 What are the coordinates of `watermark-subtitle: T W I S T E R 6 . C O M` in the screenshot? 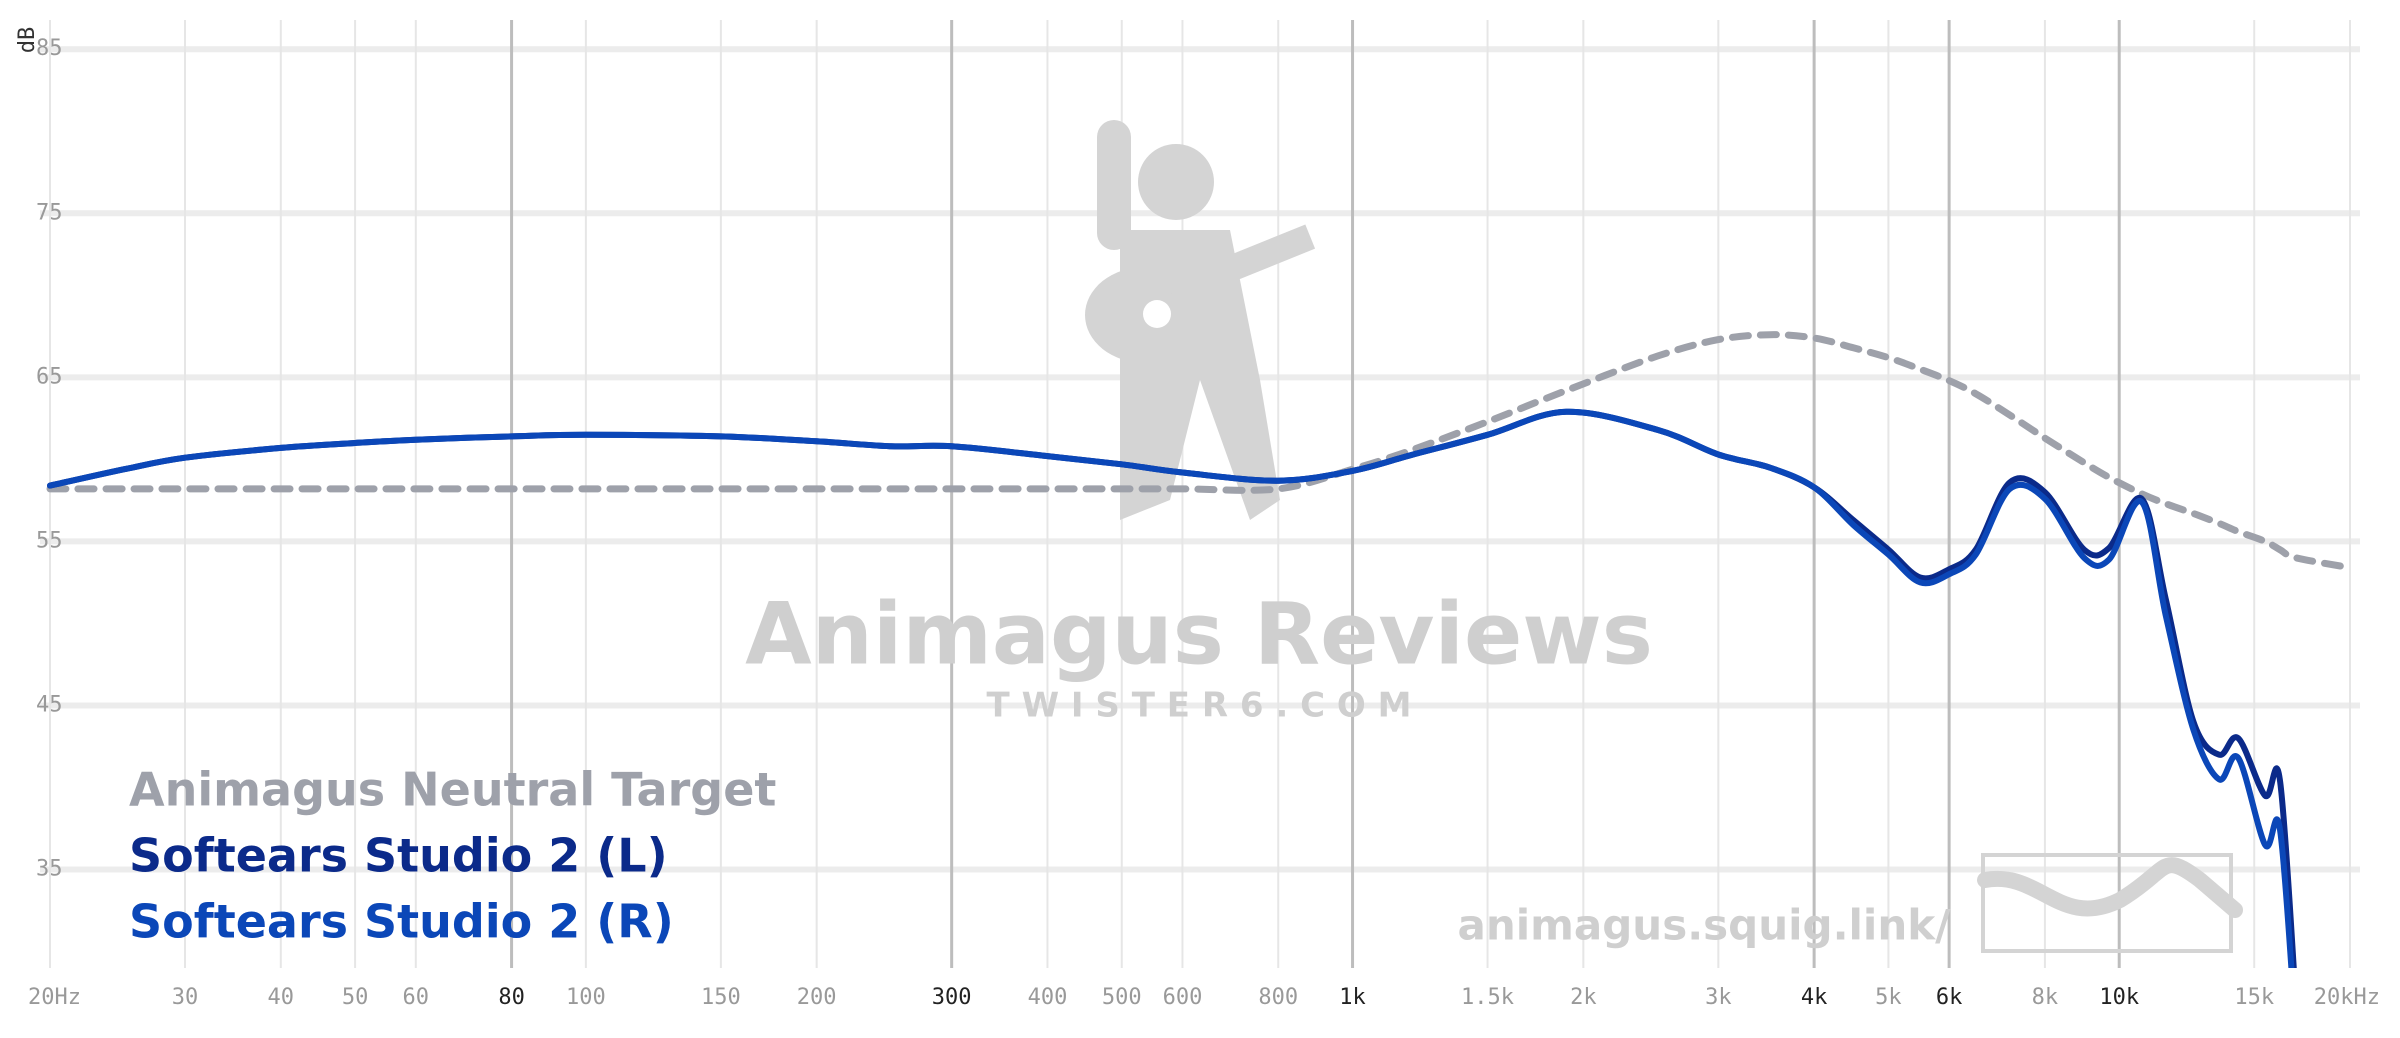 It's located at (1199, 706).